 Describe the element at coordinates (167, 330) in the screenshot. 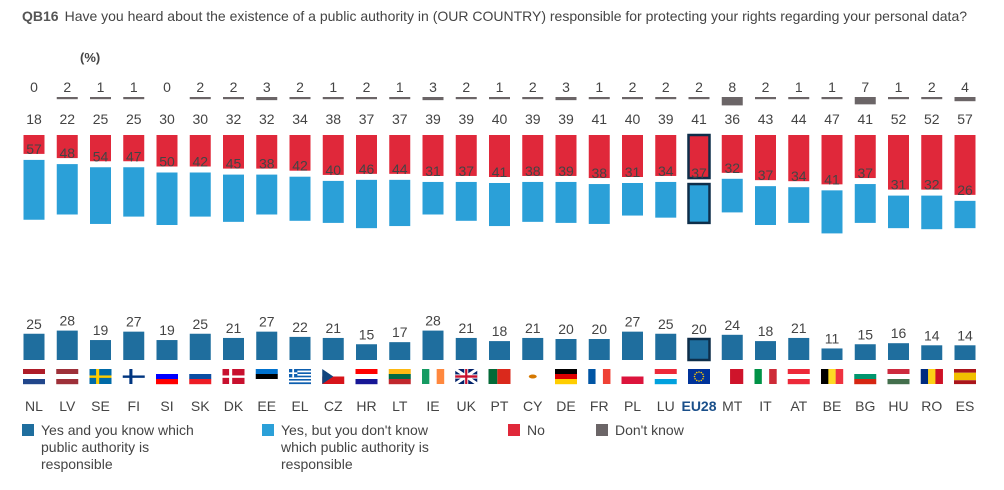

I see `yes-know-label-si: 19` at that location.